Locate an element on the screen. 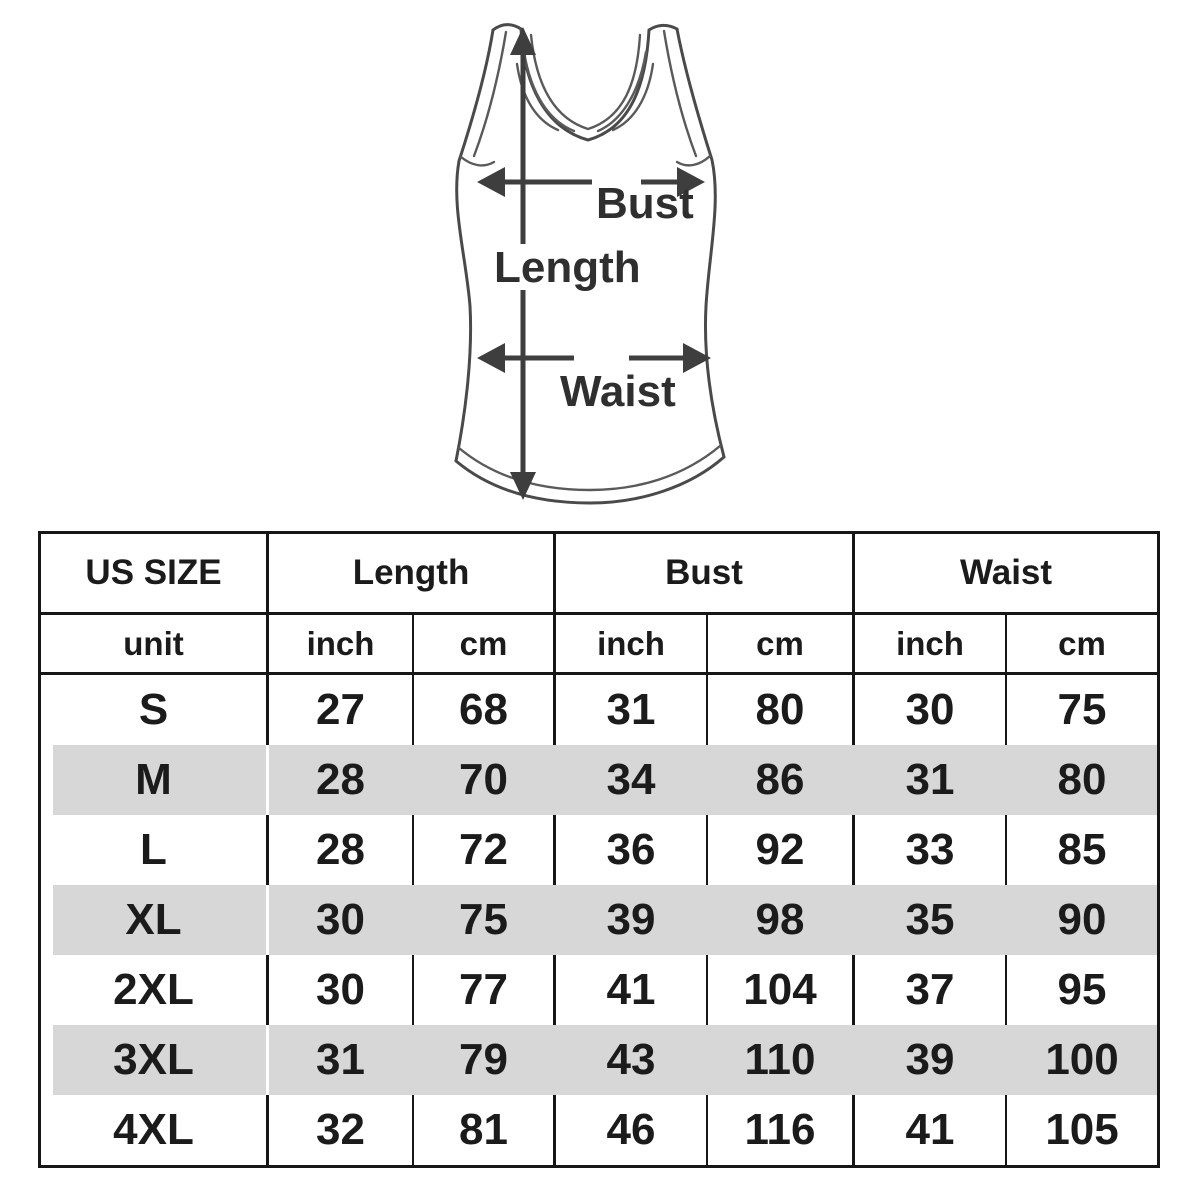 Image resolution: width=1200 pixels, height=1200 pixels. length-arrow is located at coordinates (523, 263).